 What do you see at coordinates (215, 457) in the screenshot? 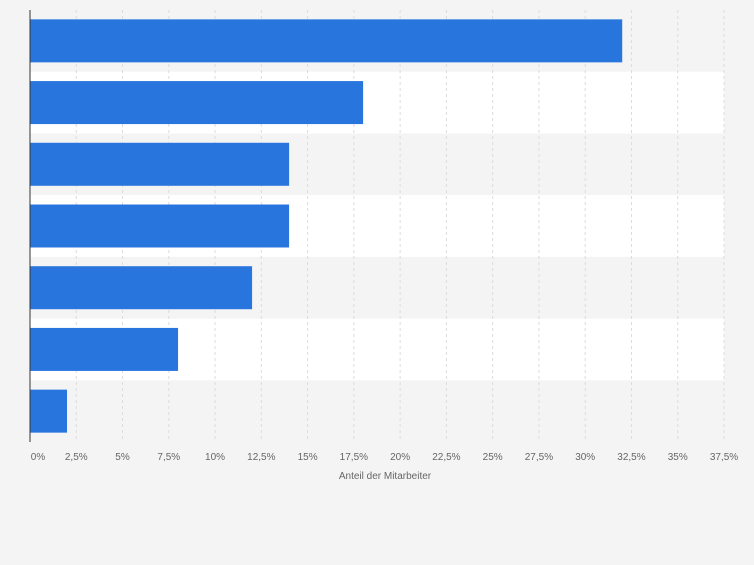
I see `x-tick-label: 10%` at bounding box center [215, 457].